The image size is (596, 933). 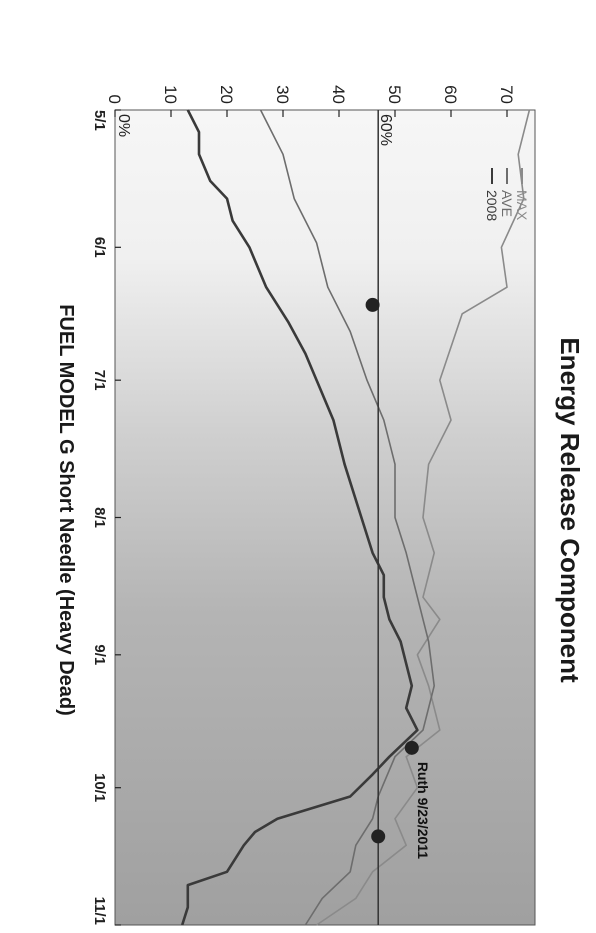 I want to click on x-tick-label: 7/1, so click(x=99, y=380).